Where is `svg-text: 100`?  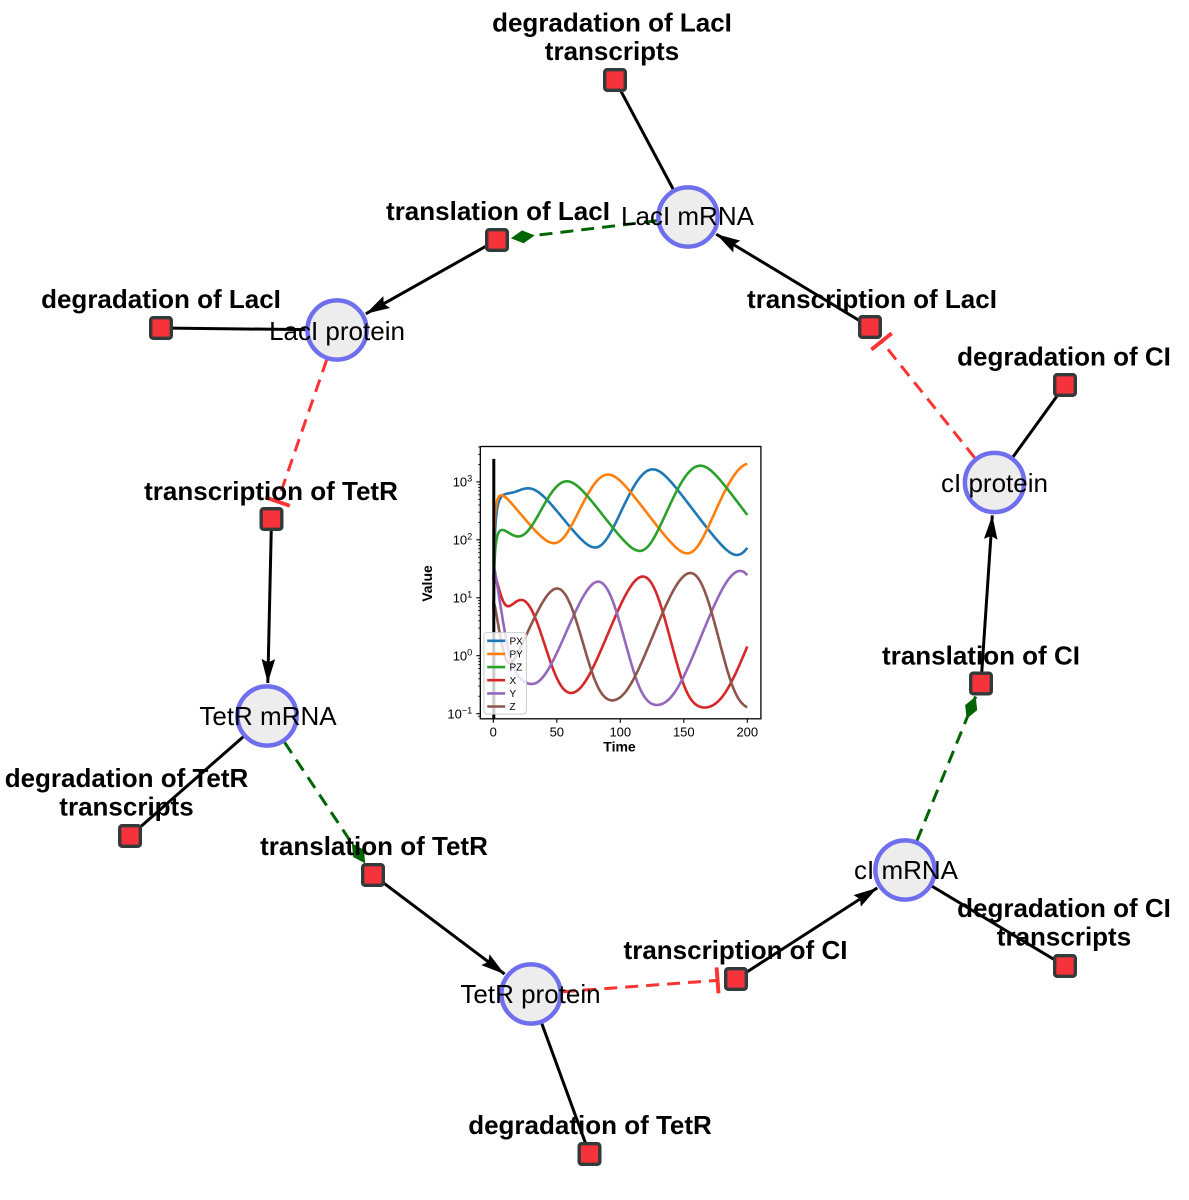 svg-text: 100 is located at coordinates (620, 731).